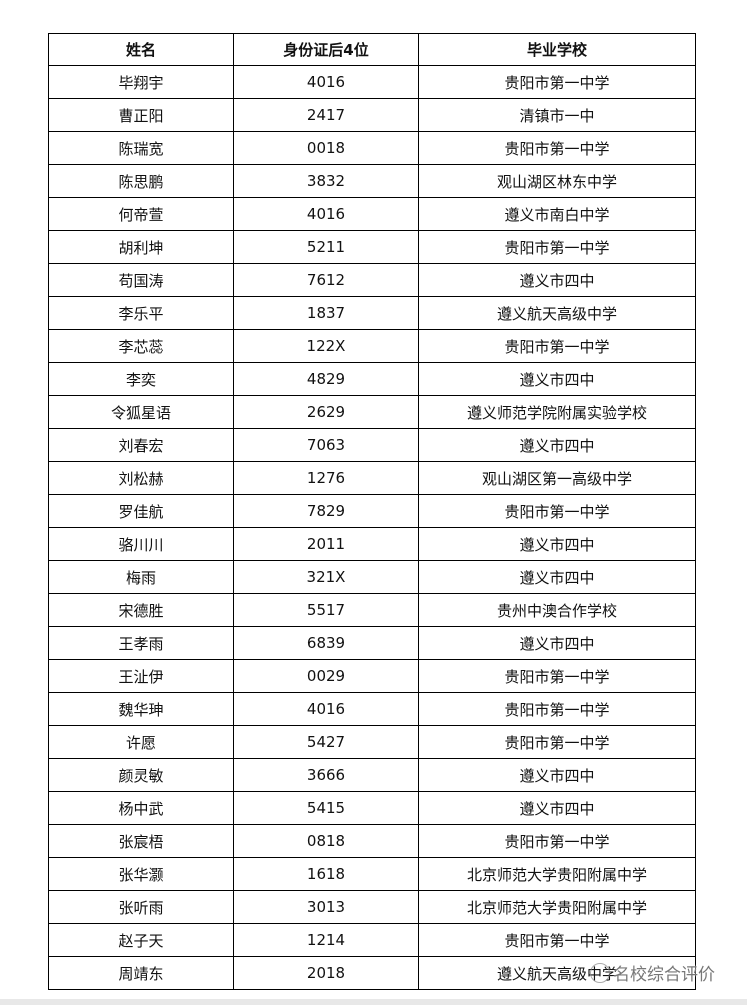 The image size is (747, 1005). I want to click on cell-school: 遵义航天高级中学, so click(557, 313).